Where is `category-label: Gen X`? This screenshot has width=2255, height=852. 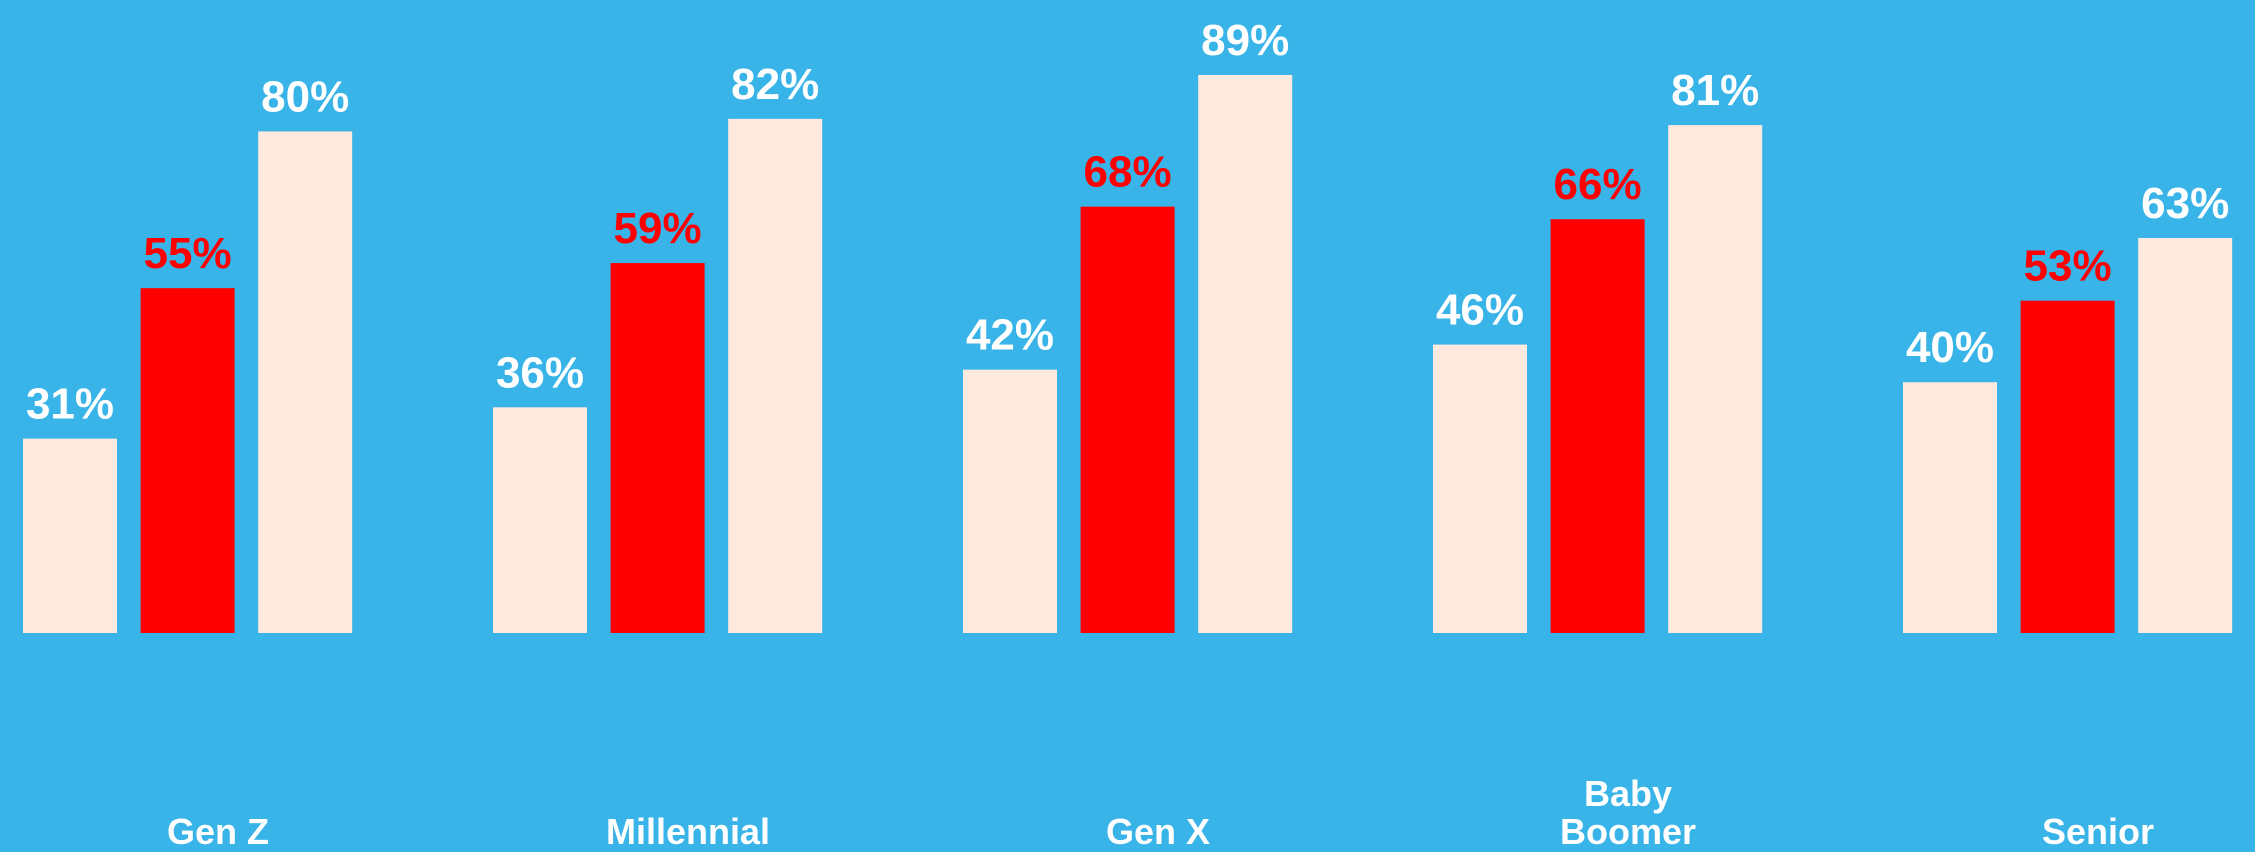
category-label: Gen X is located at coordinates (1158, 831).